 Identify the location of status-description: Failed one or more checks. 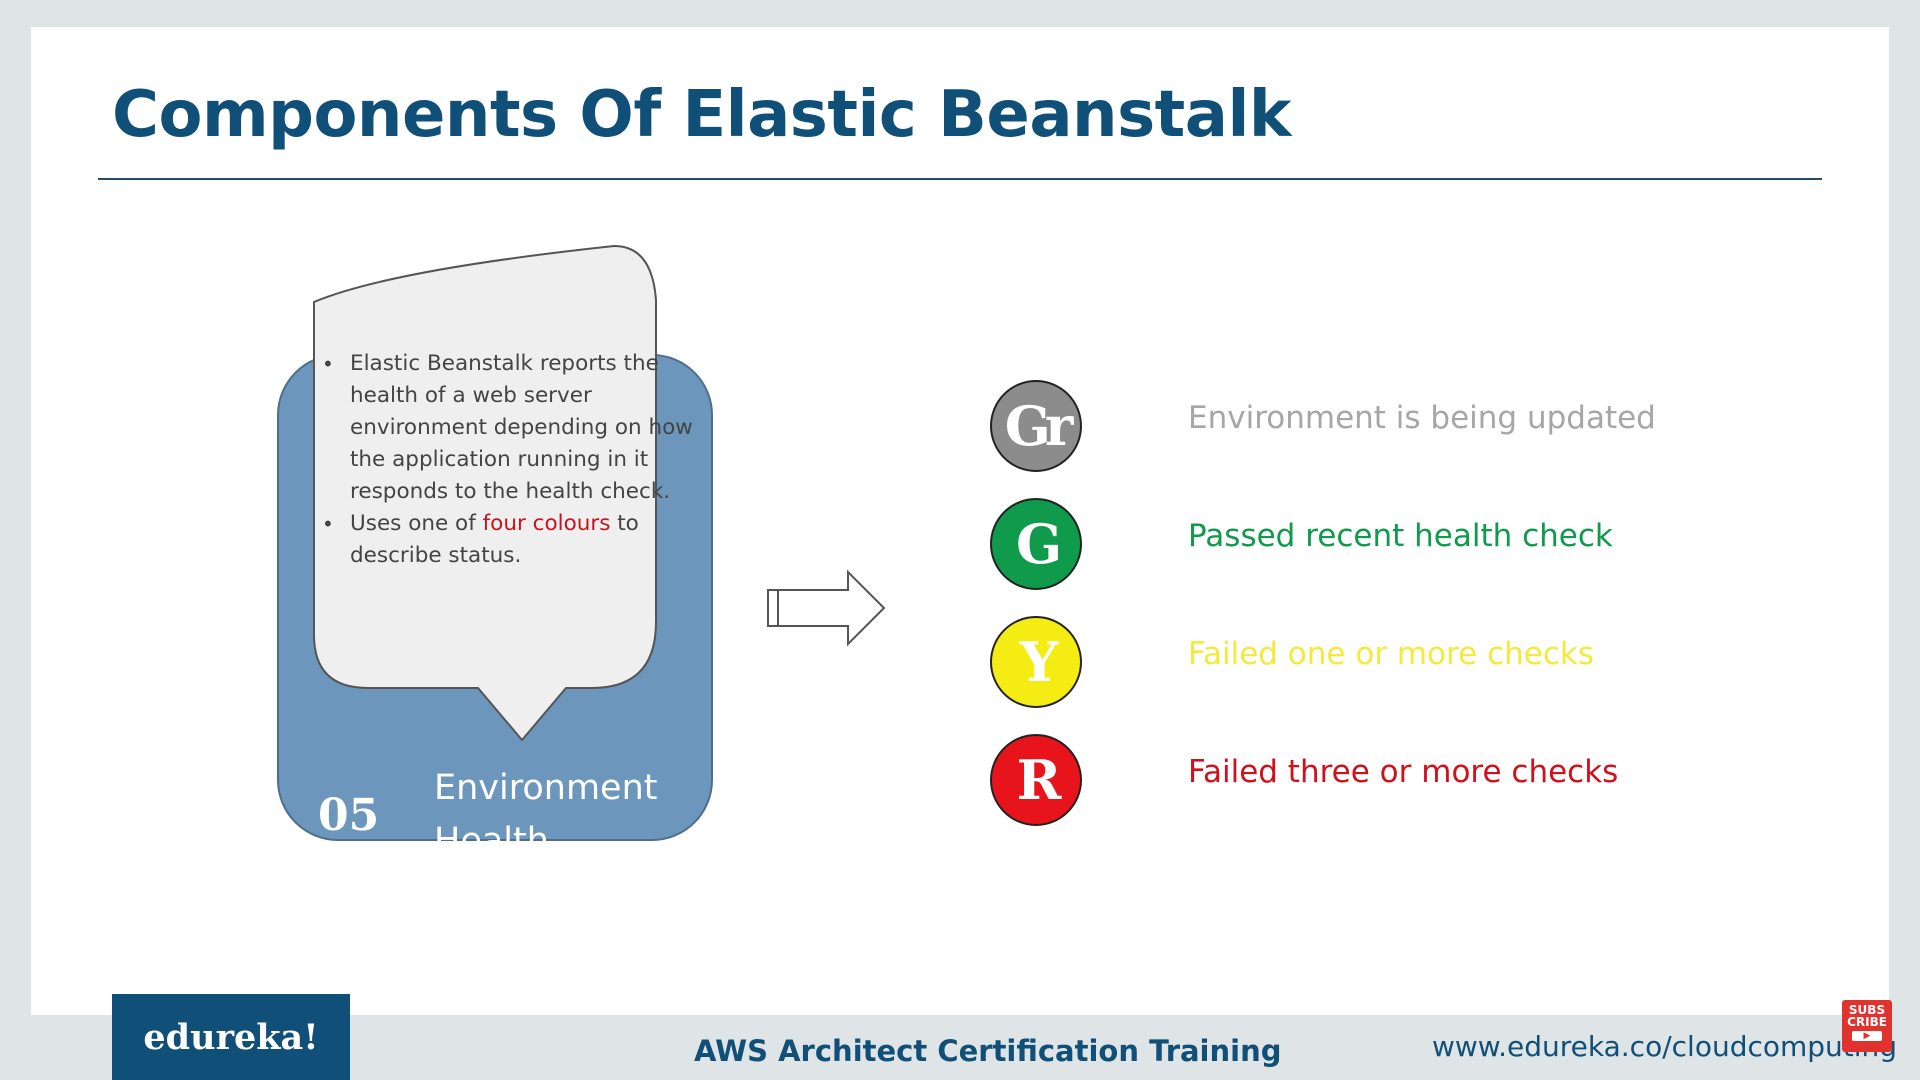
(1391, 654).